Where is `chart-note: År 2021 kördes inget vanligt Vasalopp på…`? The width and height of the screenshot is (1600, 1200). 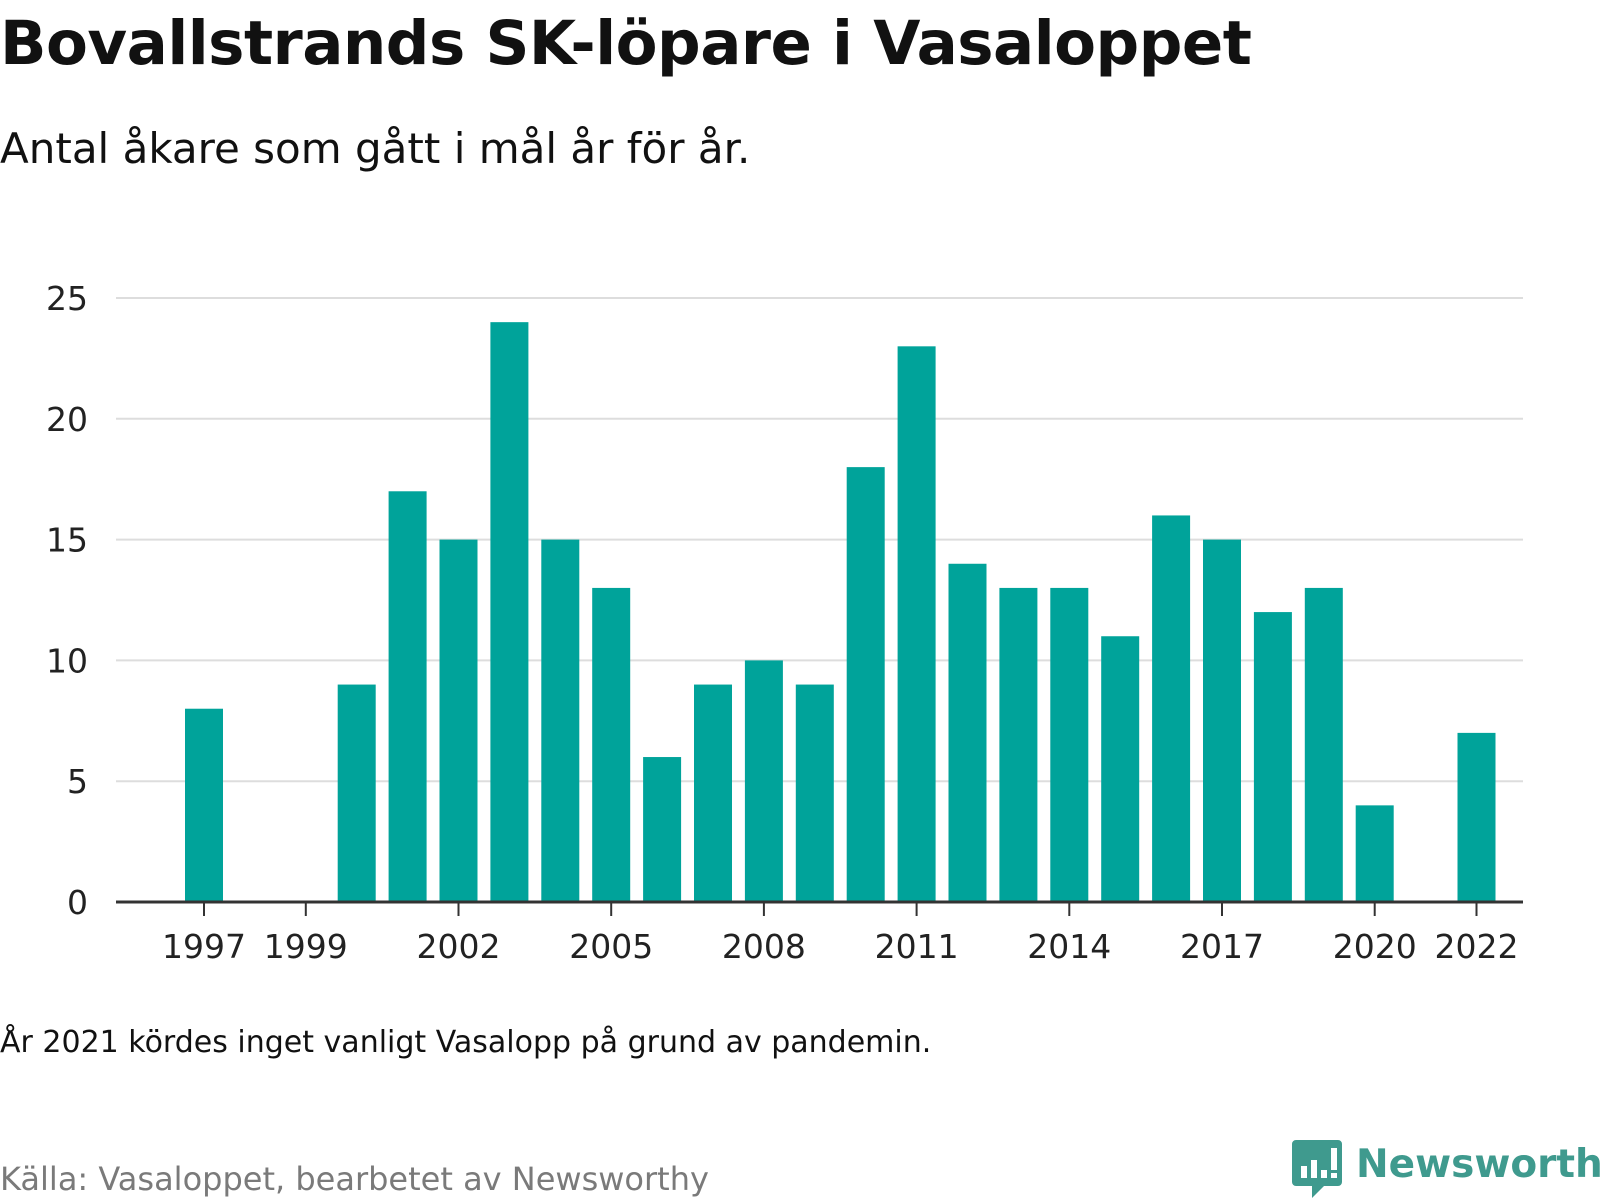
chart-note: År 2021 kördes inget vanligt Vasalopp på… is located at coordinates (466, 1042).